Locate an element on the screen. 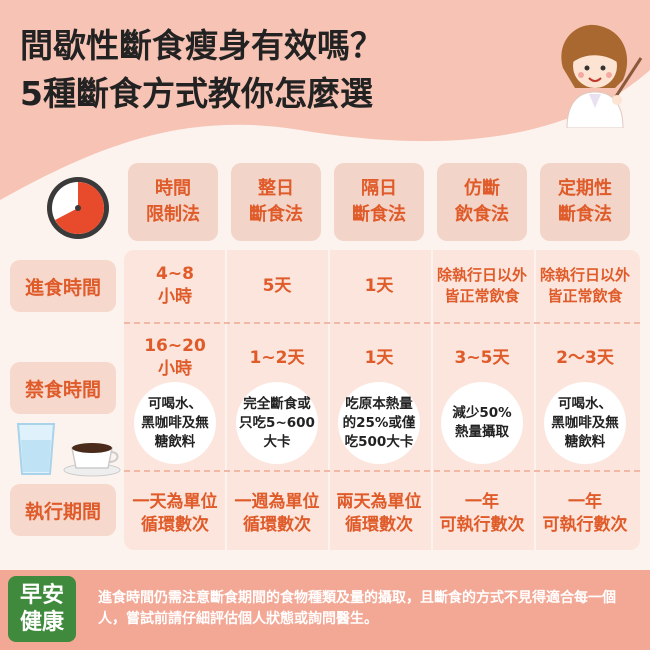 This screenshot has width=650, height=650. fasting-cell: 2～3天 is located at coordinates (585, 357).